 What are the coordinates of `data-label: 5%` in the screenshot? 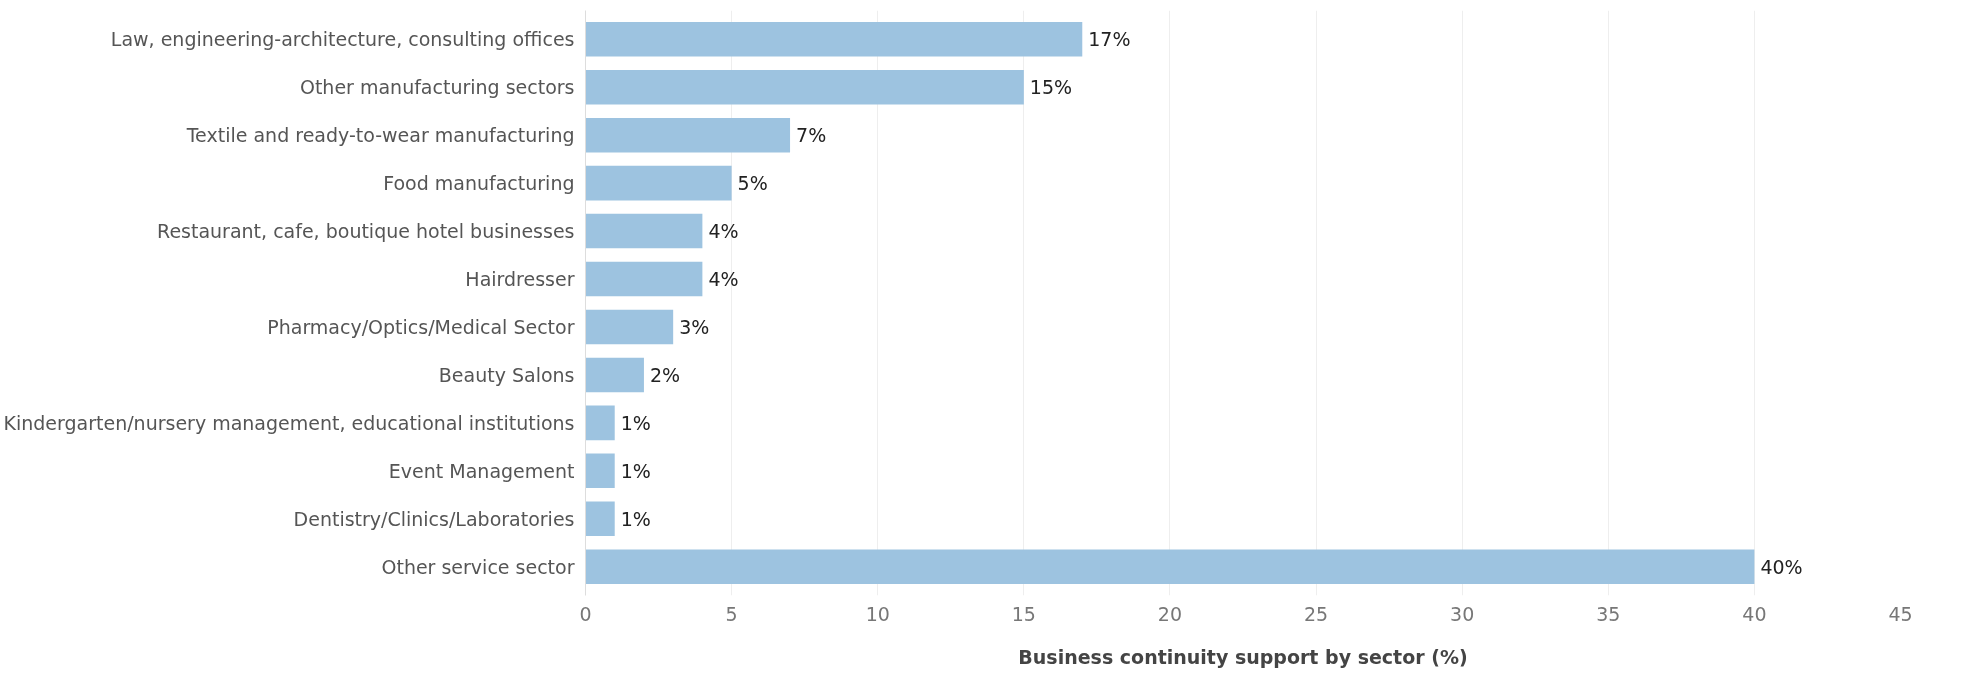 It's located at (752, 183).